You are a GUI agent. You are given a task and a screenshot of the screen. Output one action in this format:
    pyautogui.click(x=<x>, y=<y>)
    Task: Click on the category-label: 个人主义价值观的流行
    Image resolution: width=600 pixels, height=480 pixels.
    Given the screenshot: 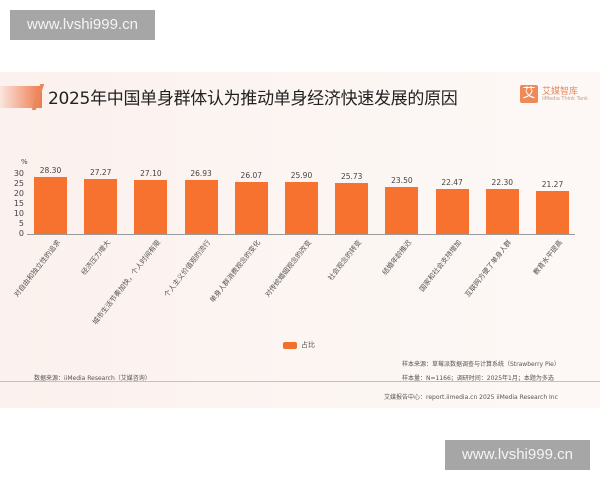 What is the action you would take?
    pyautogui.click(x=187, y=268)
    